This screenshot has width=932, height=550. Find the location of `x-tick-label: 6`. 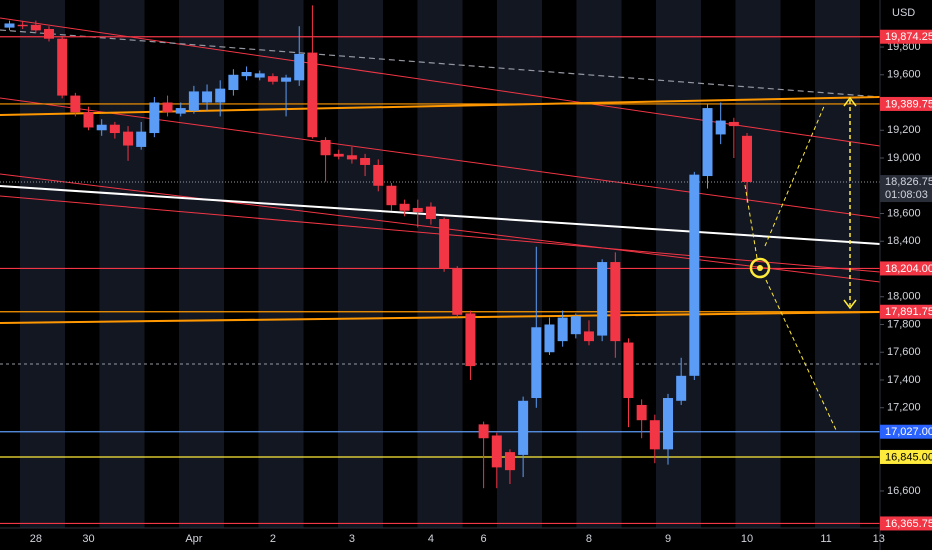

x-tick-label: 6 is located at coordinates (484, 539).